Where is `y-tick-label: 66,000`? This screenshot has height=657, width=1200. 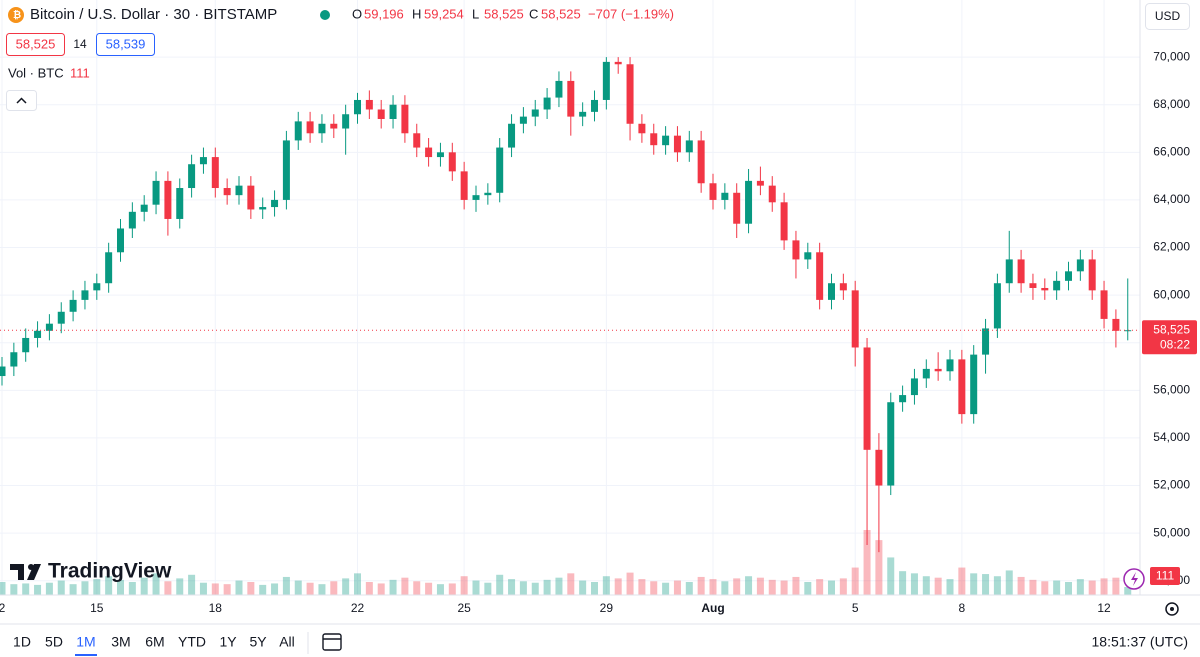
y-tick-label: 66,000 is located at coordinates (1171, 151).